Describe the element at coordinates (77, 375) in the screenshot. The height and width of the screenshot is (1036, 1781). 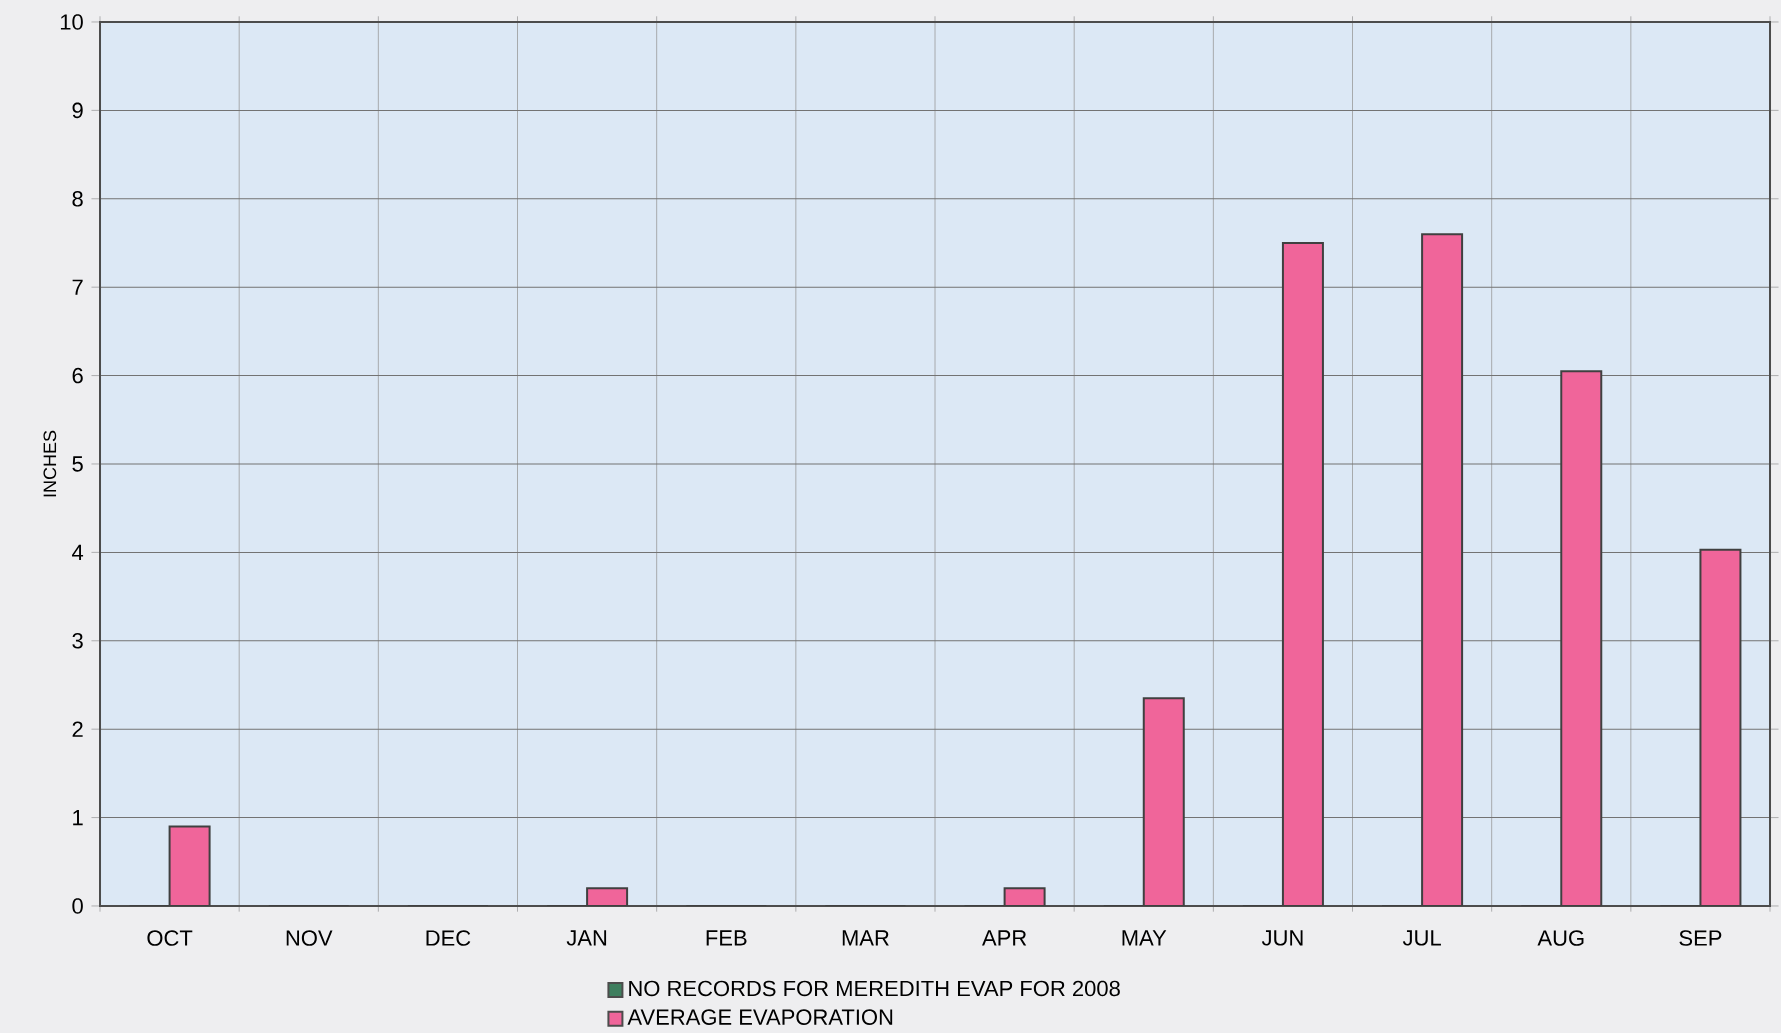
I see `y-tick-label: 6` at that location.